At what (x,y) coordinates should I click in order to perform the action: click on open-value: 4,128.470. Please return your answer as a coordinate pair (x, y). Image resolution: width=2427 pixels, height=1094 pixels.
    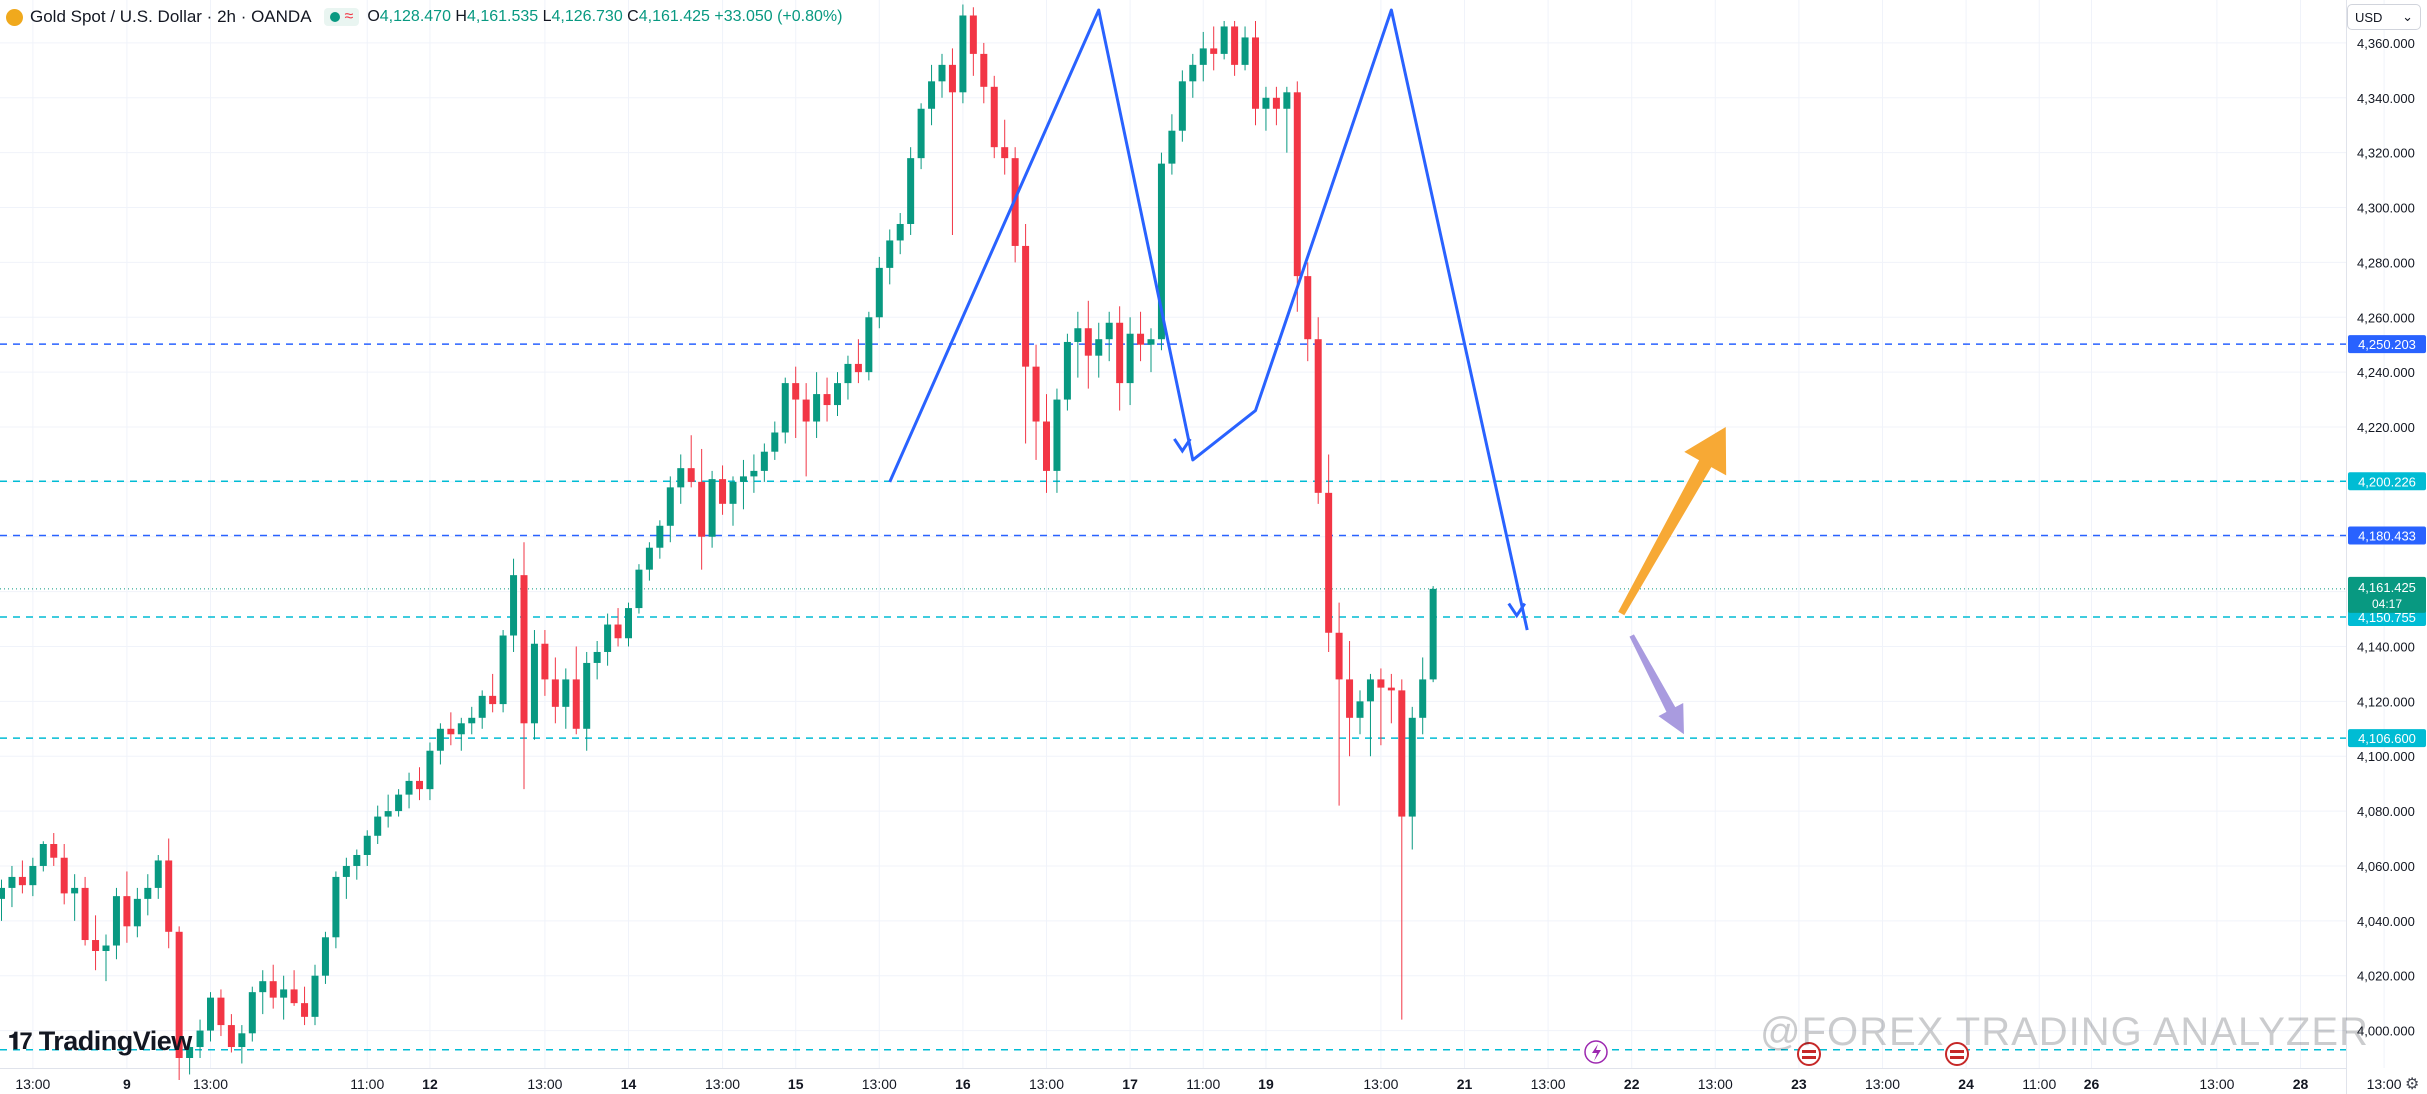
    Looking at the image, I should click on (415, 16).